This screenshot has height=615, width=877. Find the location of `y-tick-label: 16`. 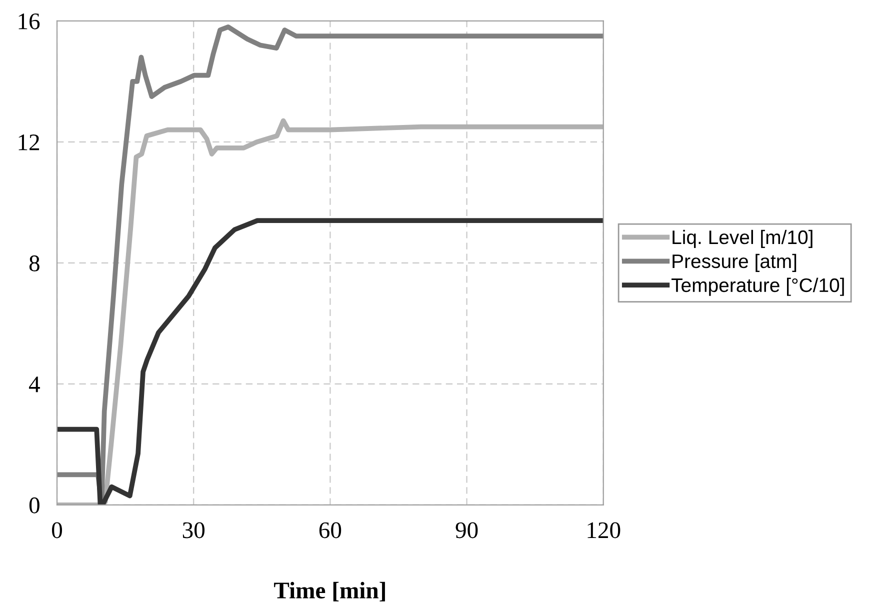

y-tick-label: 16 is located at coordinates (29, 21).